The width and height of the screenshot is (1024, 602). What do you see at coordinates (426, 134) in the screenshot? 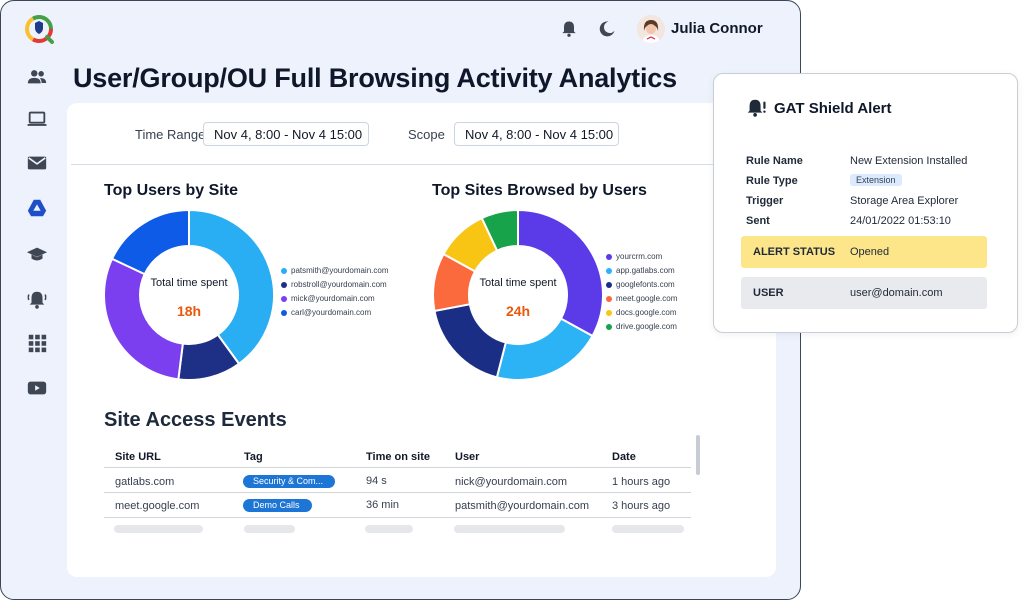
I see `scope-label: Scope` at bounding box center [426, 134].